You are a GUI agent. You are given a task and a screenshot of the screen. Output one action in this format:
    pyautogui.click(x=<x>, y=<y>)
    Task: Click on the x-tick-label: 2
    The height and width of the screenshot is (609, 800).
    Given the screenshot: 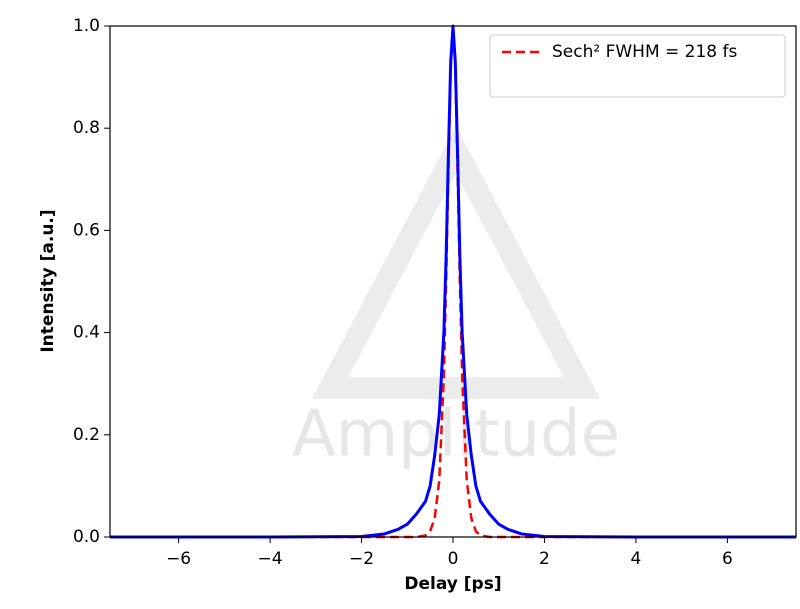 What is the action you would take?
    pyautogui.click(x=544, y=559)
    